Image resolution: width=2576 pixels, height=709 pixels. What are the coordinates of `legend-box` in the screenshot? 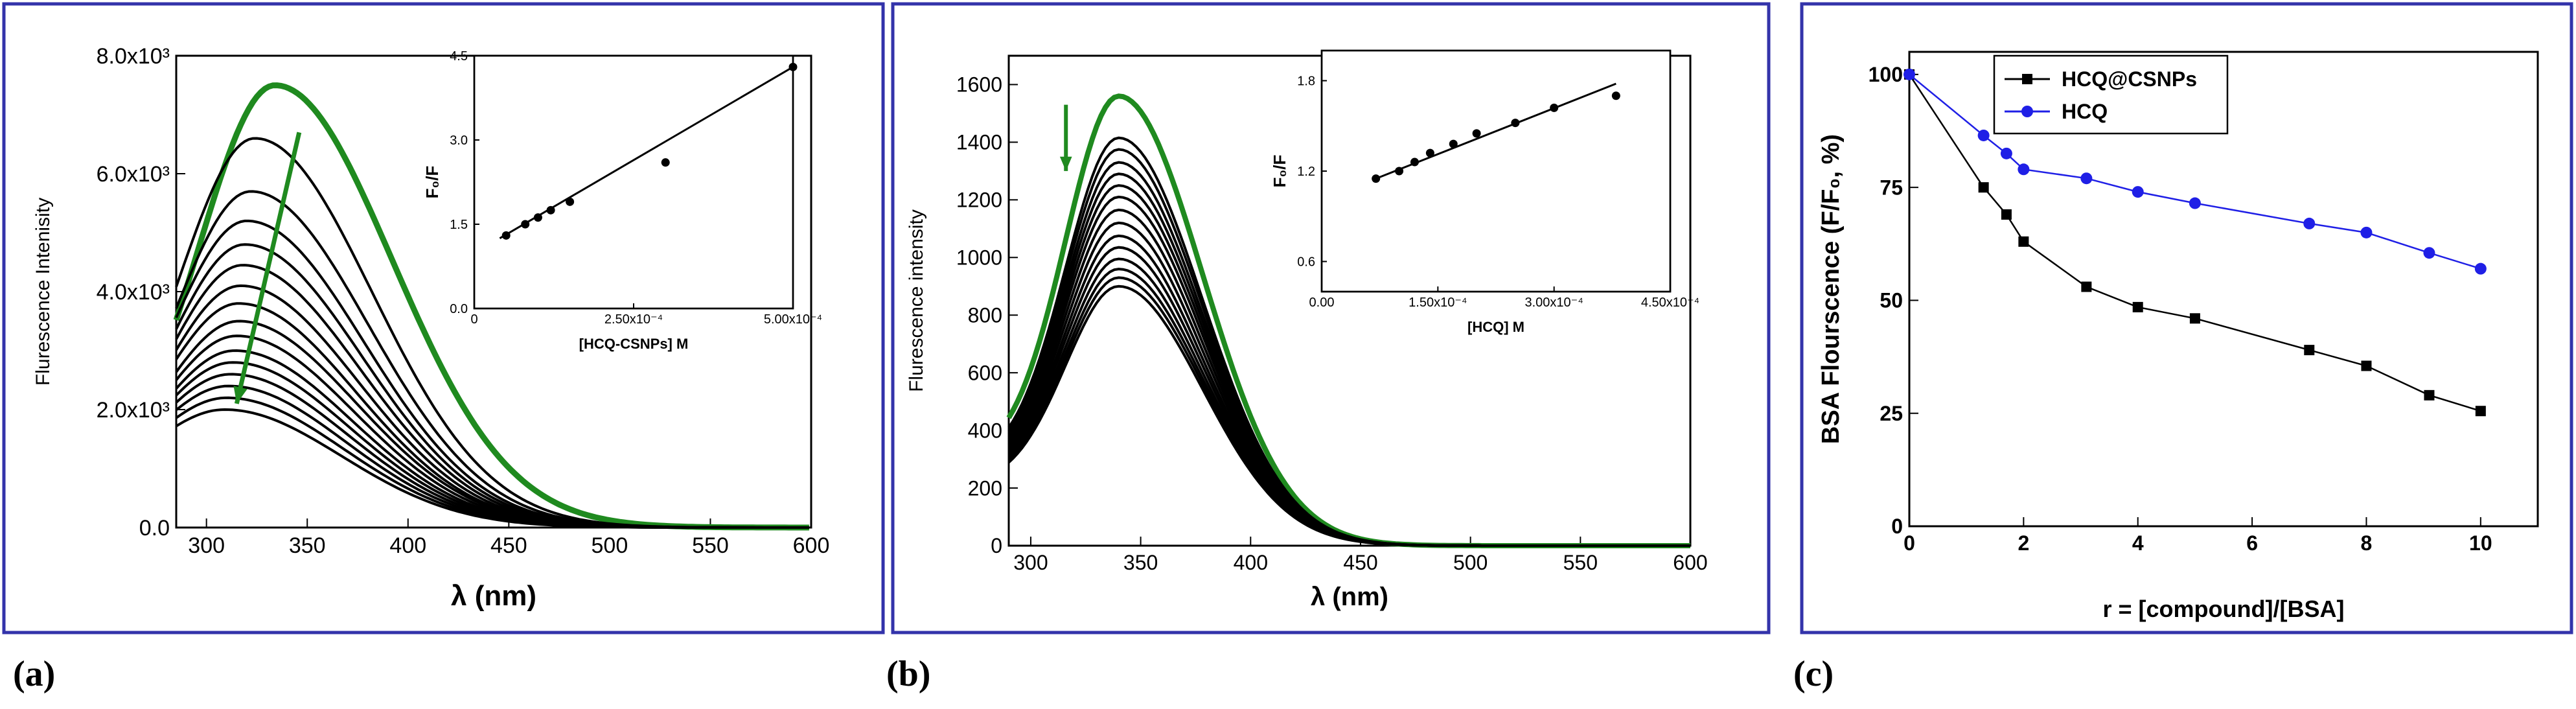 It's located at (2111, 94).